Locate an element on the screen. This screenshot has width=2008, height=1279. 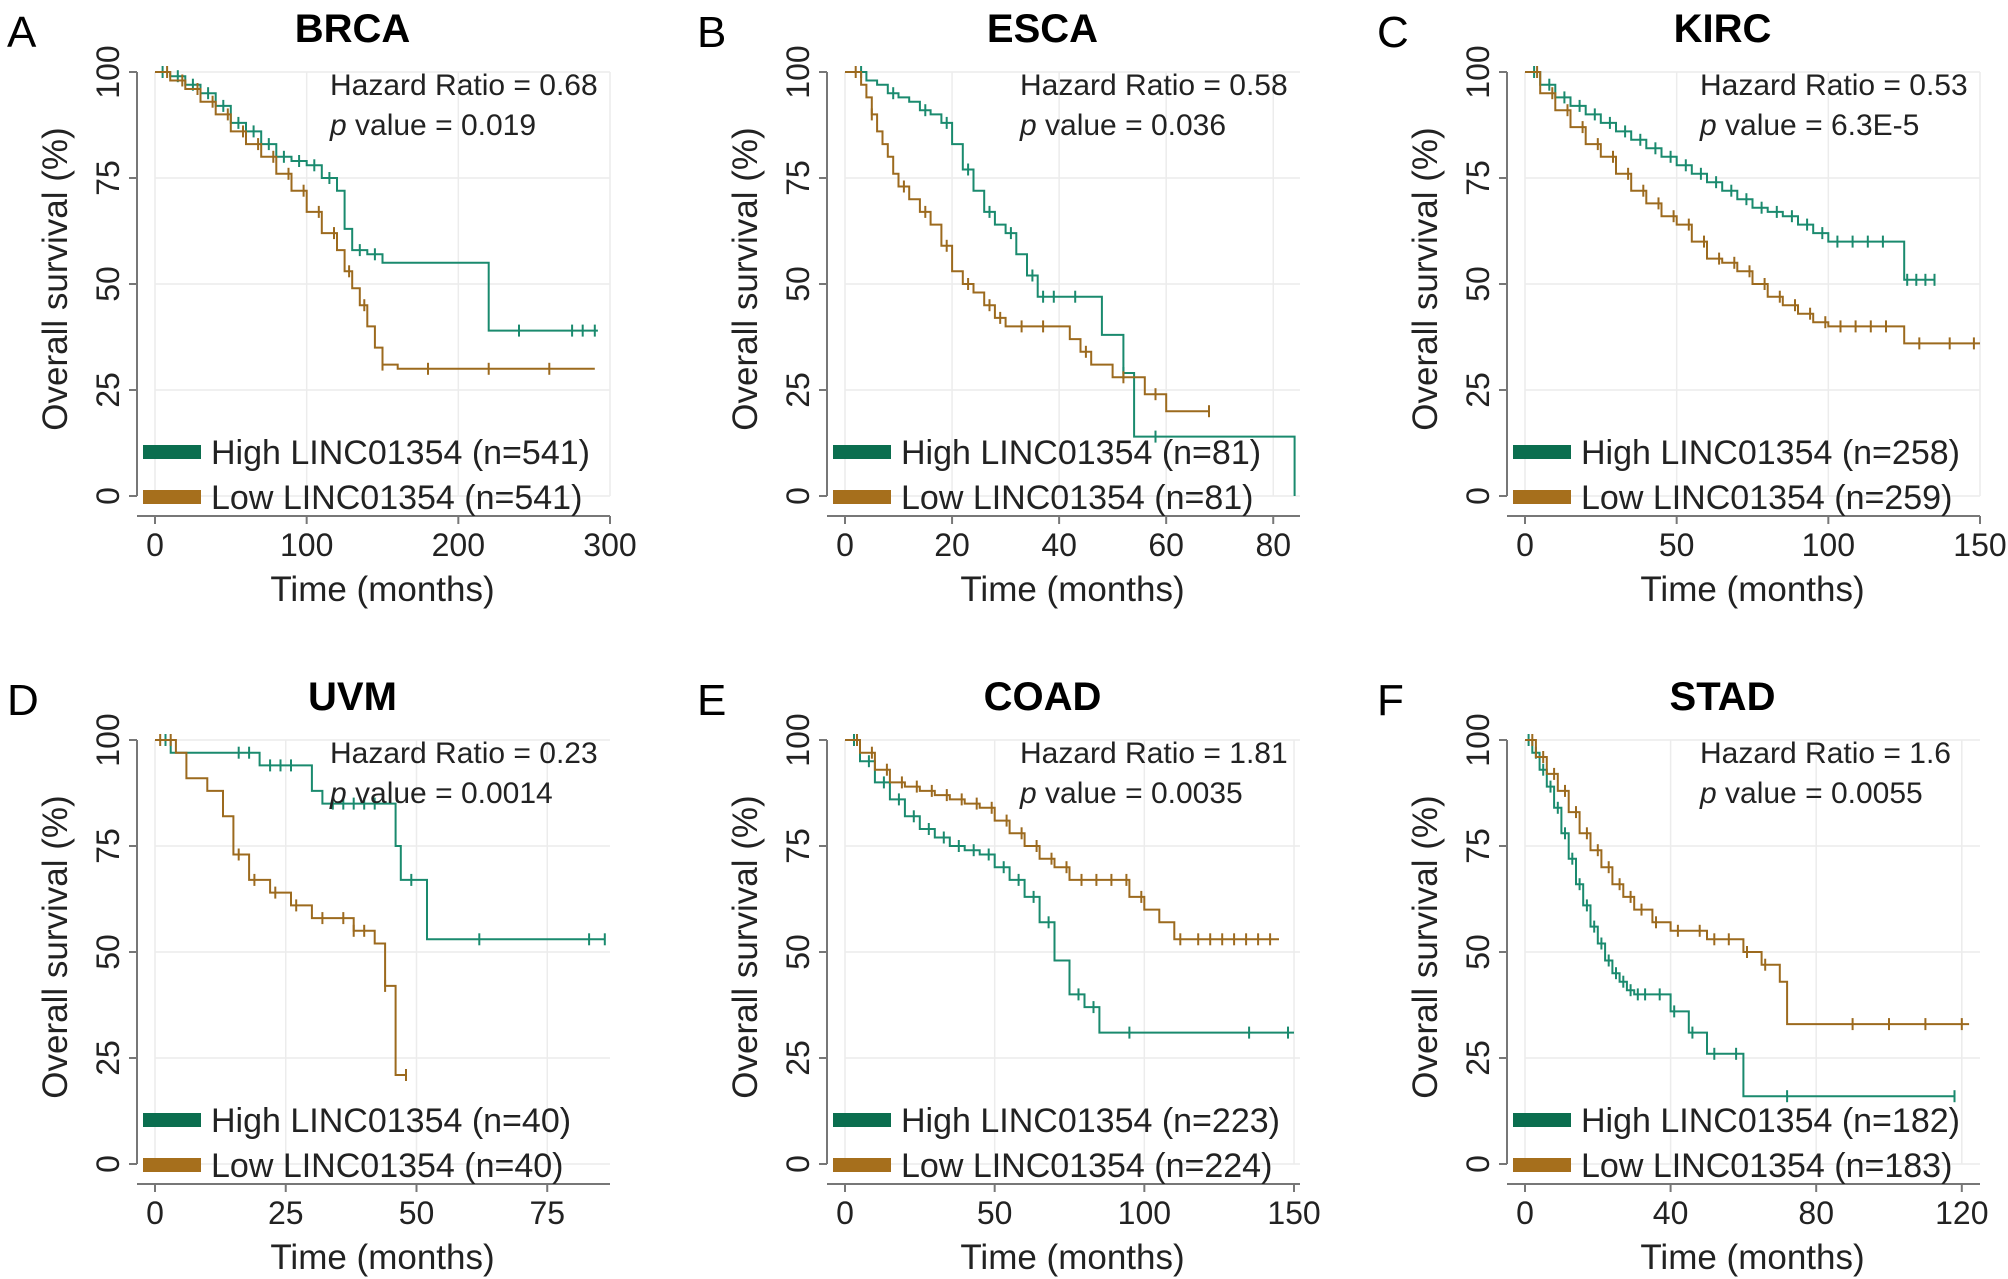
legend-label: Low LINC01354 (n=81) is located at coordinates (1077, 498).